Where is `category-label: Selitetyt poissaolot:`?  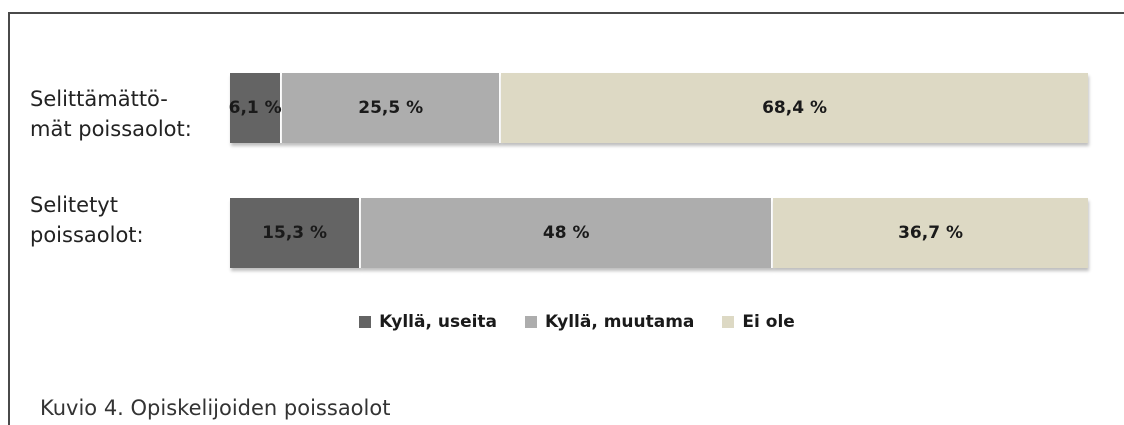 category-label: Selitetyt poissaolot: is located at coordinates (87, 220).